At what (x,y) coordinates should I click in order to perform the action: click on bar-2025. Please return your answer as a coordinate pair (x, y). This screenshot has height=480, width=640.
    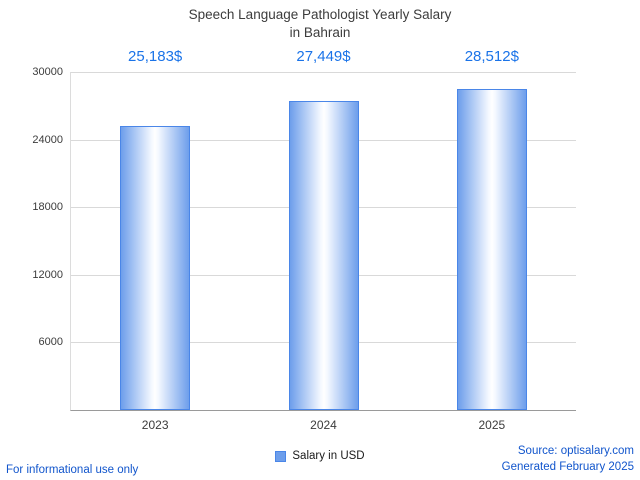
    Looking at the image, I should click on (491, 249).